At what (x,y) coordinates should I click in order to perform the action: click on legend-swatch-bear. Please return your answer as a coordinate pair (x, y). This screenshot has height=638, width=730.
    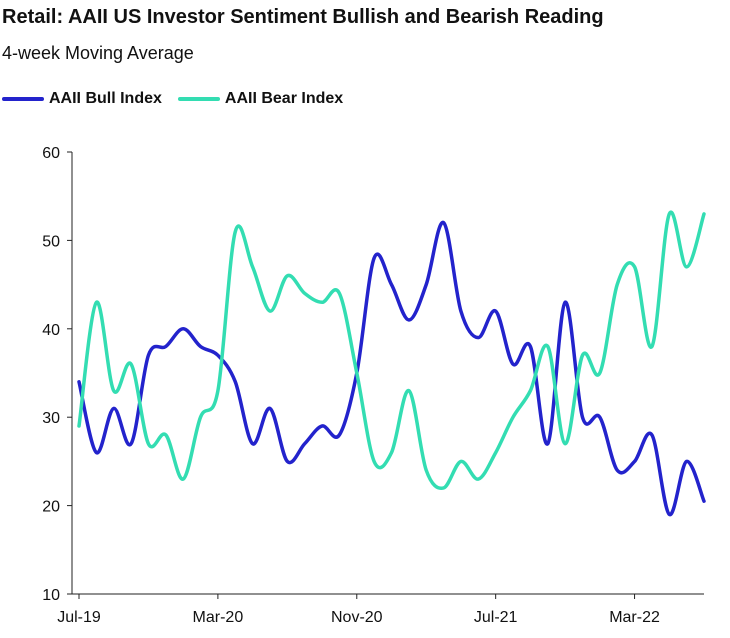
    Looking at the image, I should click on (198, 99).